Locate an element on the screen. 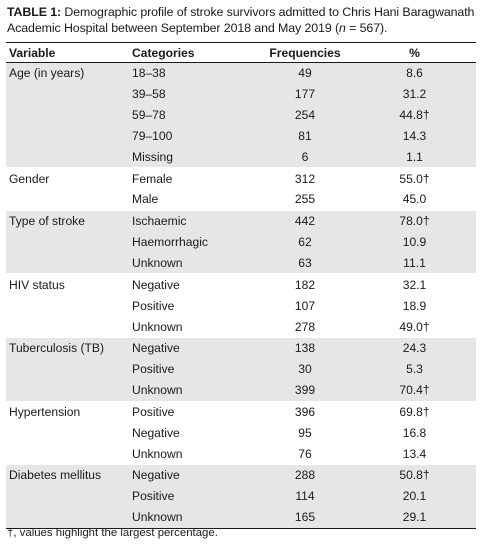  table-row: Unknown 278 49.0† is located at coordinates (241, 326).